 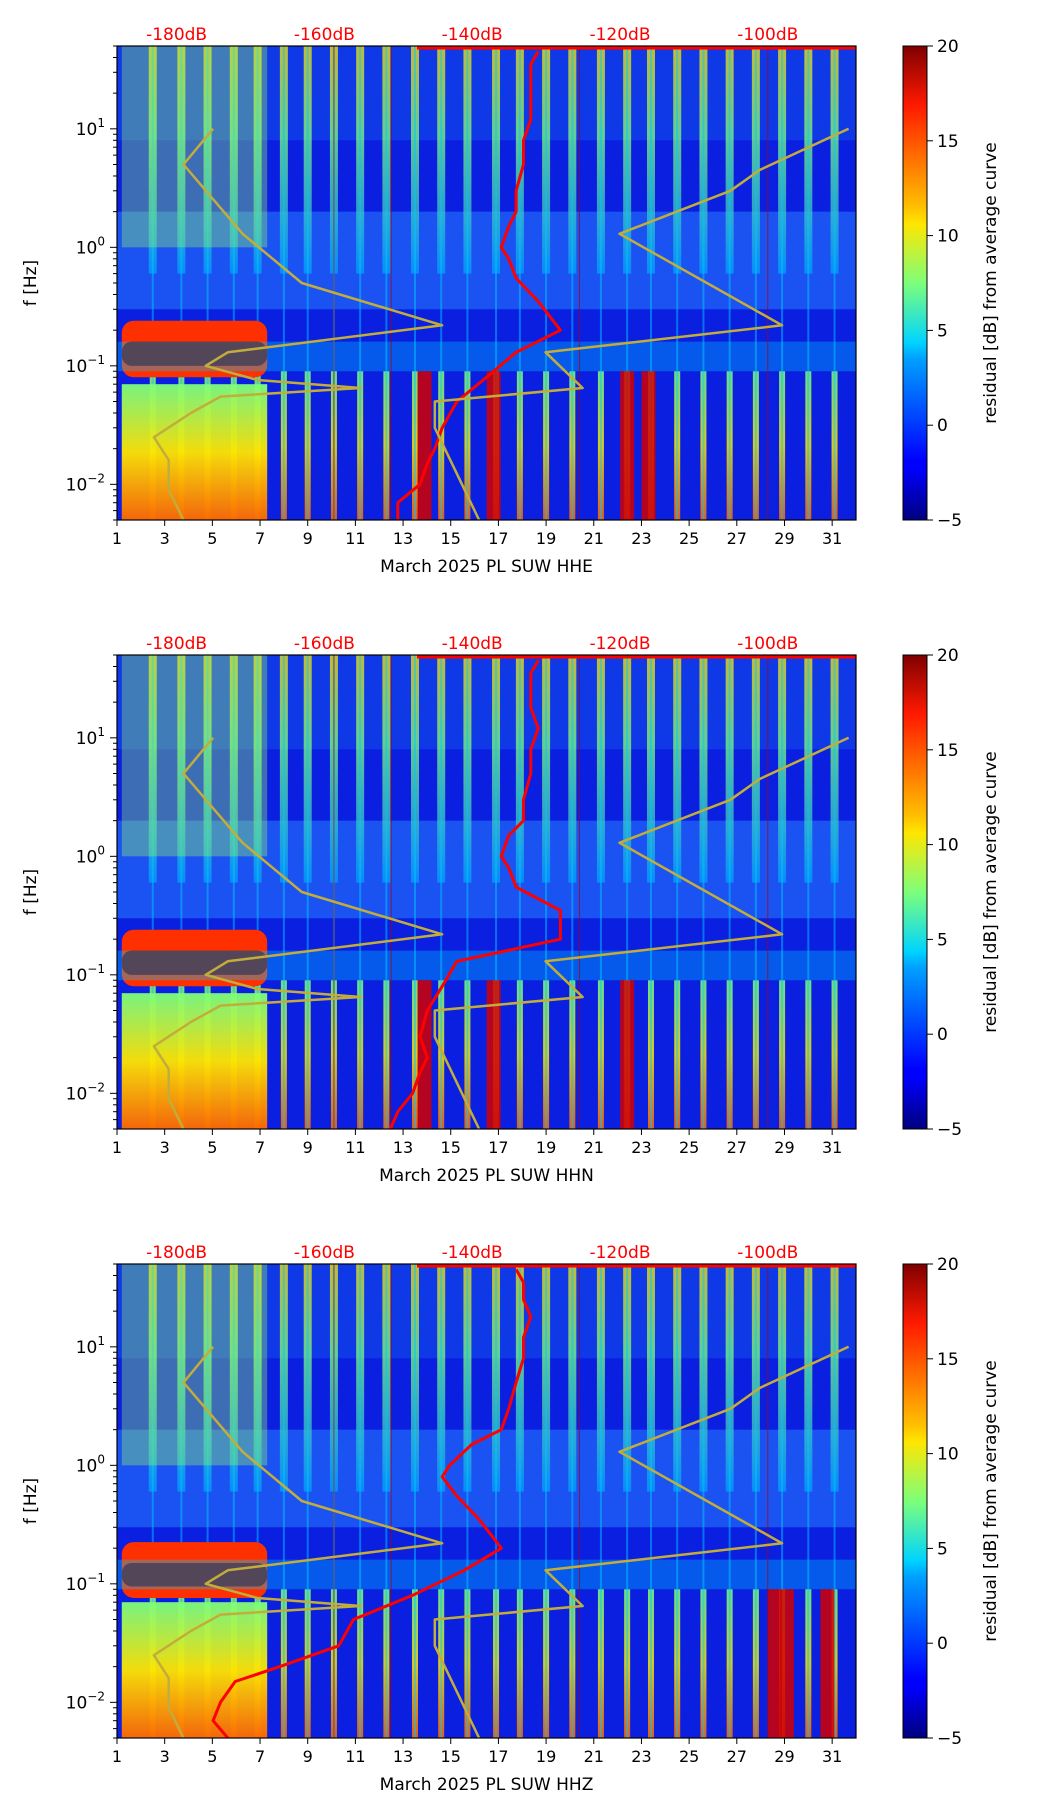 I want to click on x-tick-label: 13, so click(x=403, y=1756).